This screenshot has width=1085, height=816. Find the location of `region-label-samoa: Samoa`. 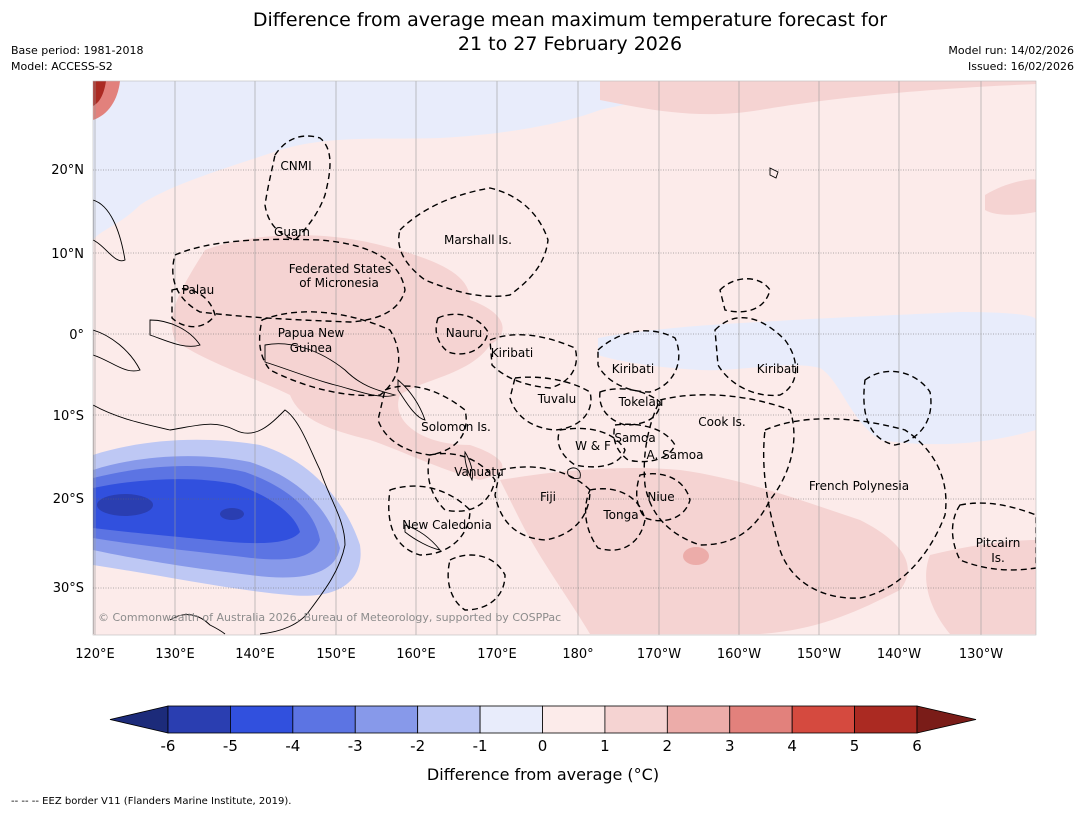

region-label-samoa: Samoa is located at coordinates (634, 438).